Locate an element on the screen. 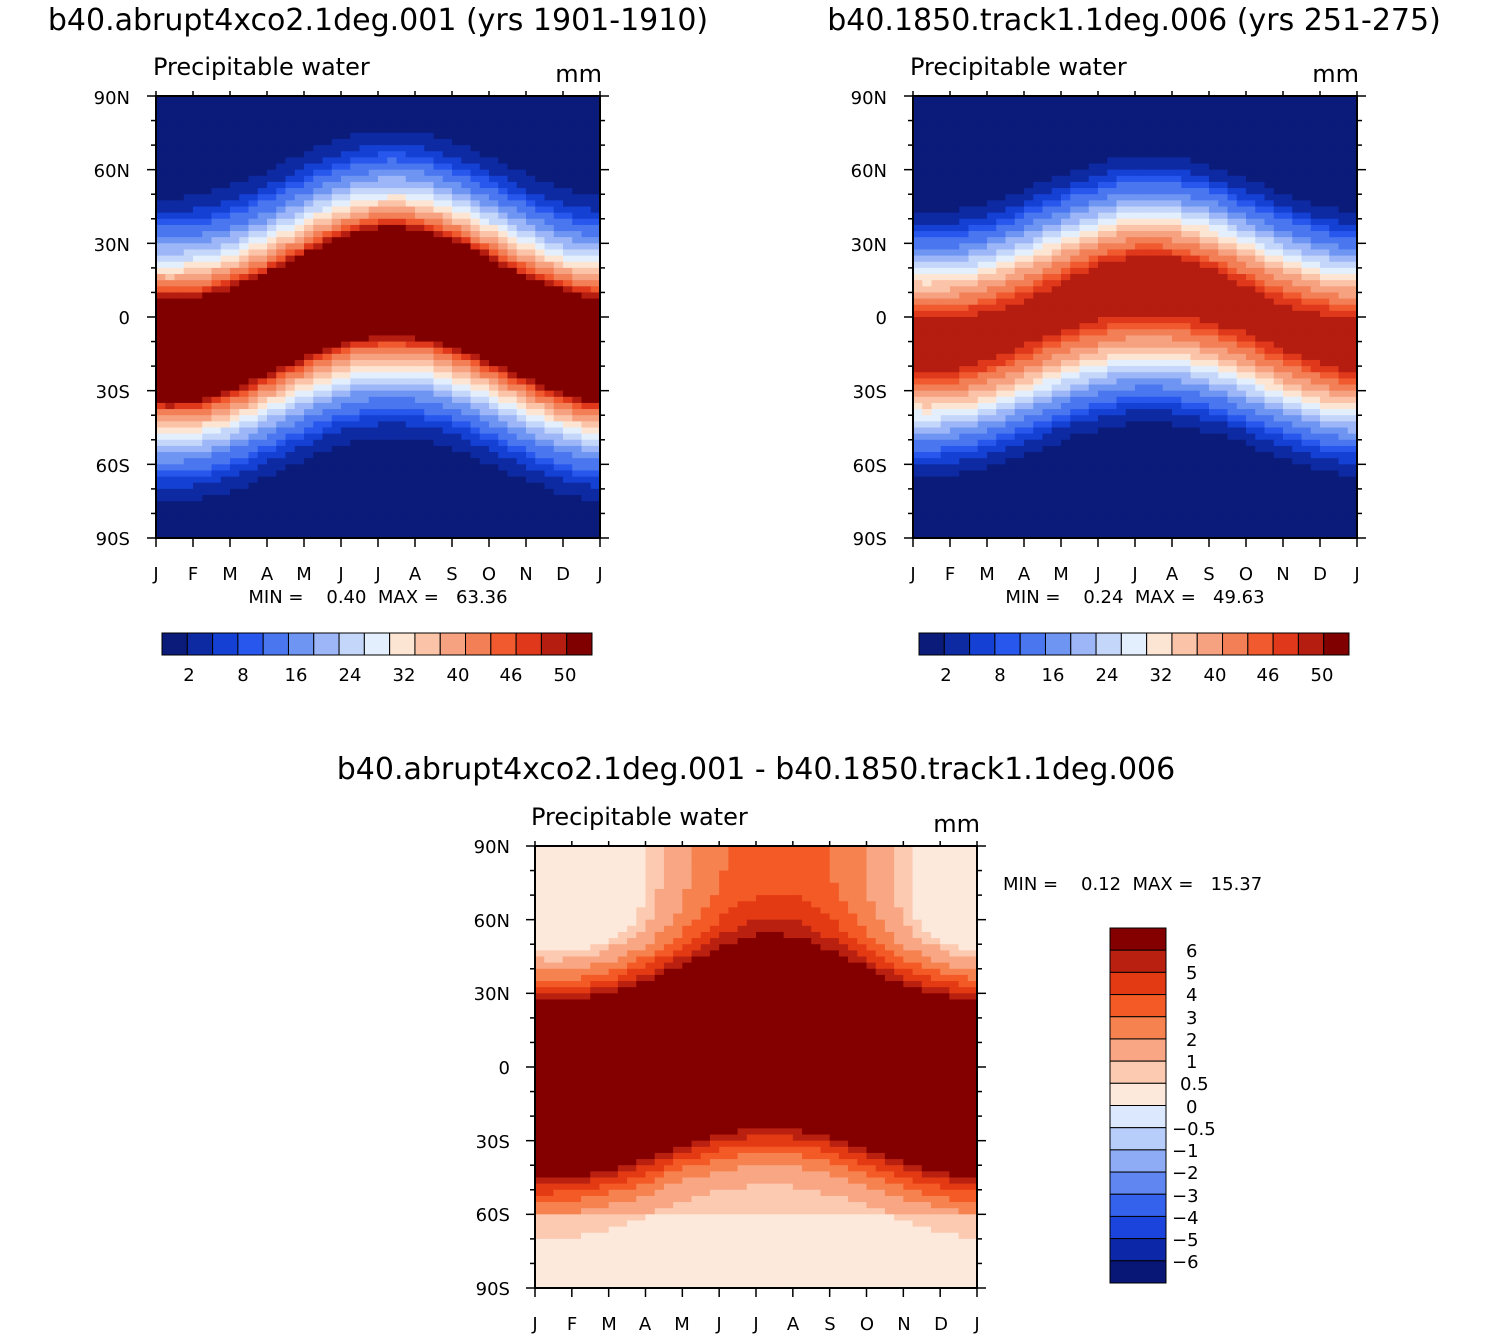  panel-1-ytick-30n: 30N is located at coordinates (112, 245).